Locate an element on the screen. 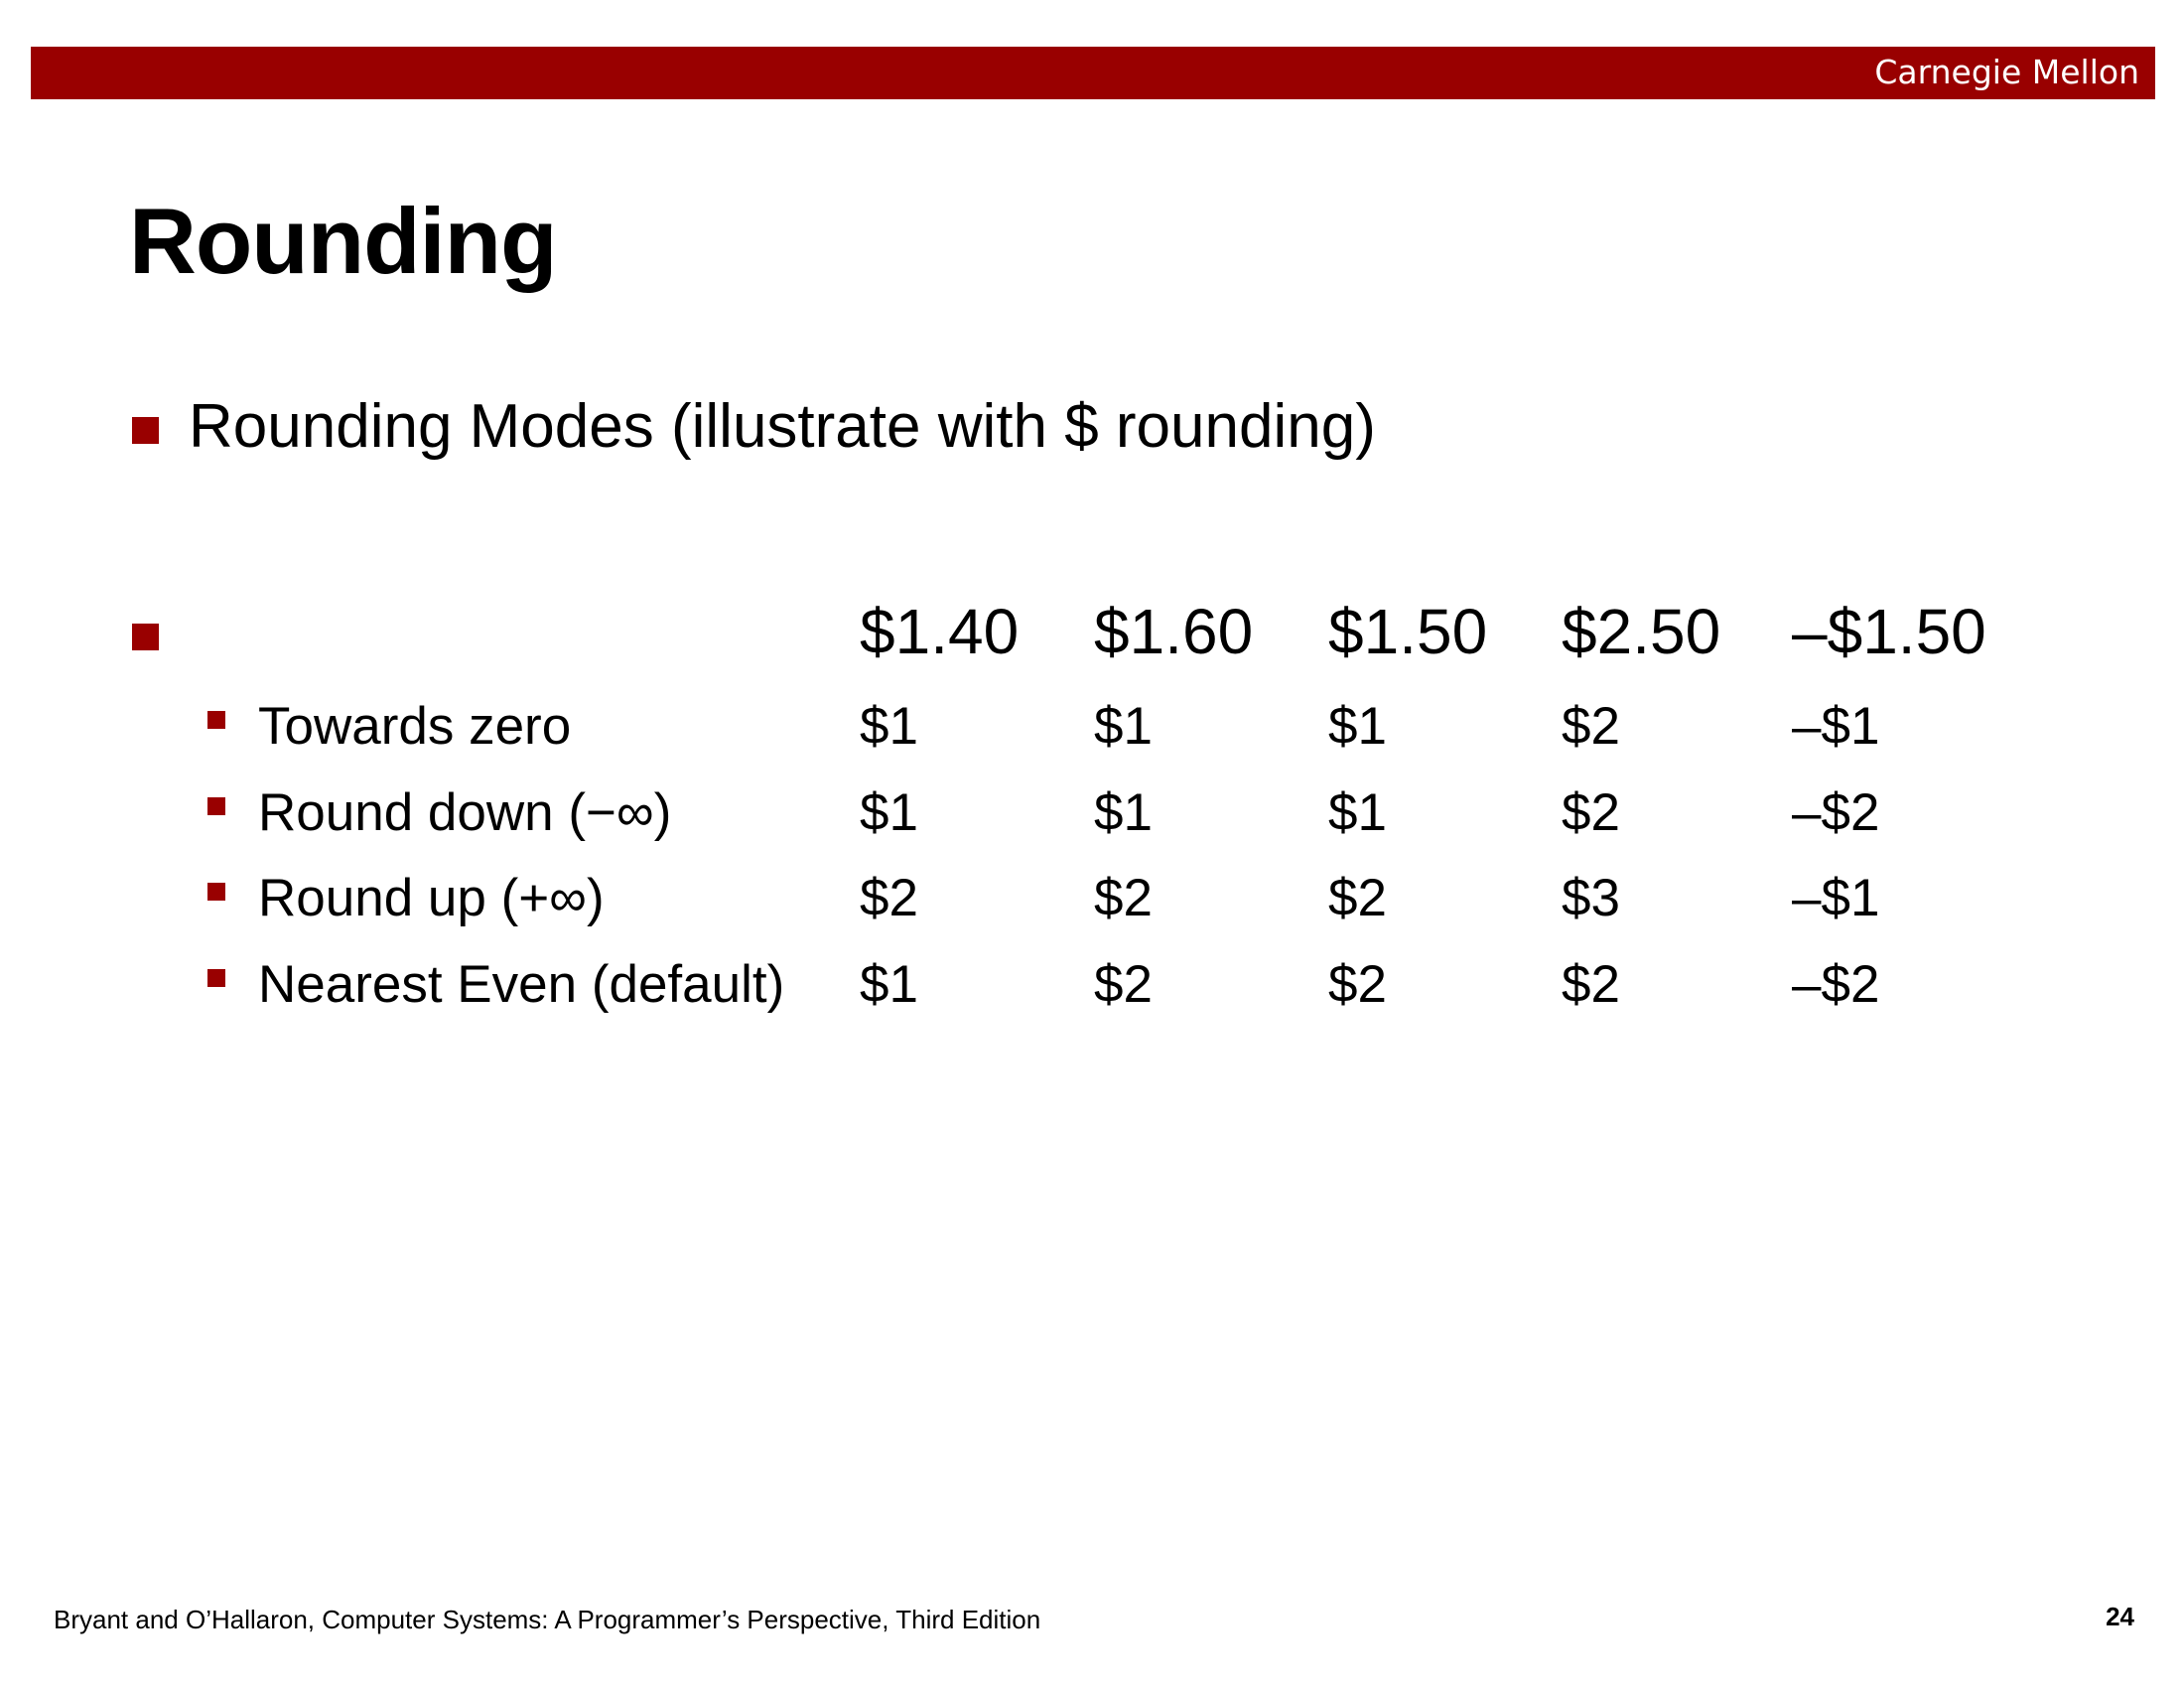 The image size is (2184, 1688). column-header: $1.50 is located at coordinates (1408, 631).